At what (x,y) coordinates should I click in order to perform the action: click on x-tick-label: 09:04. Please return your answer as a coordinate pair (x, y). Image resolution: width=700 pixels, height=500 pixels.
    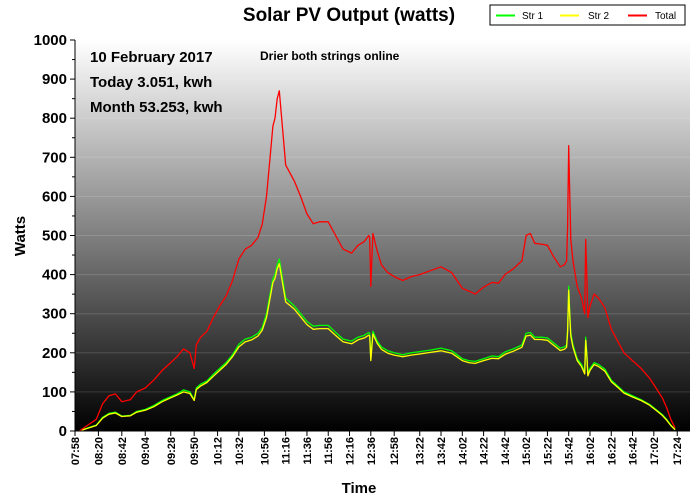
    Looking at the image, I should click on (146, 450).